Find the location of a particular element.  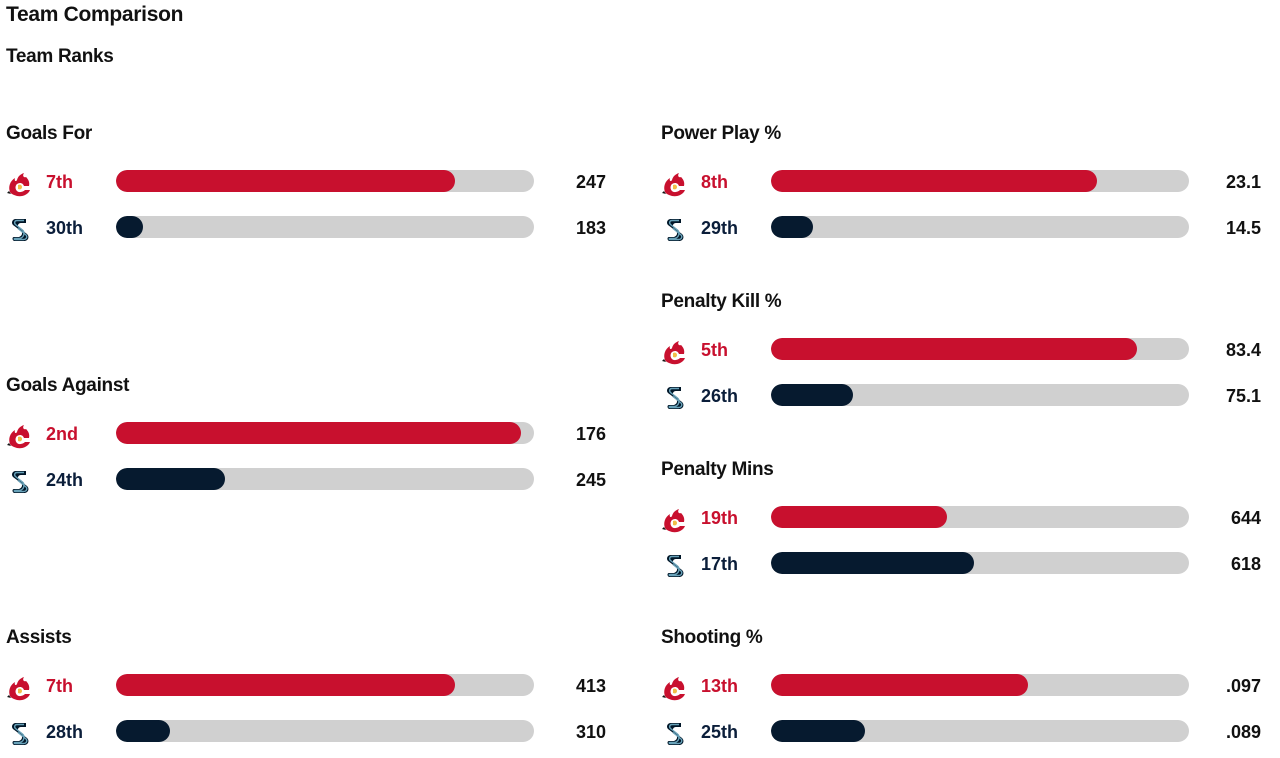

rank-label: 17th is located at coordinates (720, 564).